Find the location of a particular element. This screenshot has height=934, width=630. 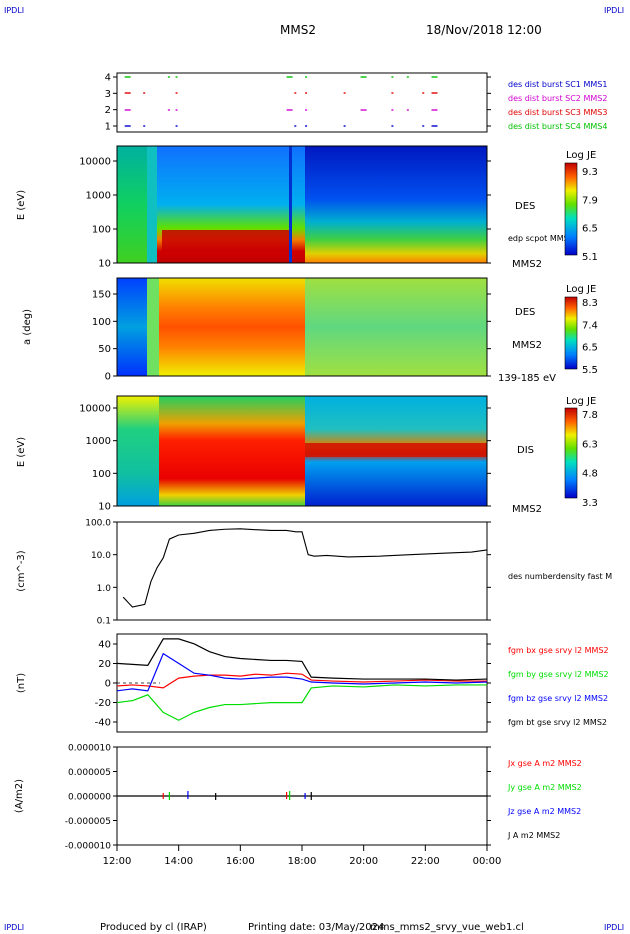

dis-frame is located at coordinates (302, 451).